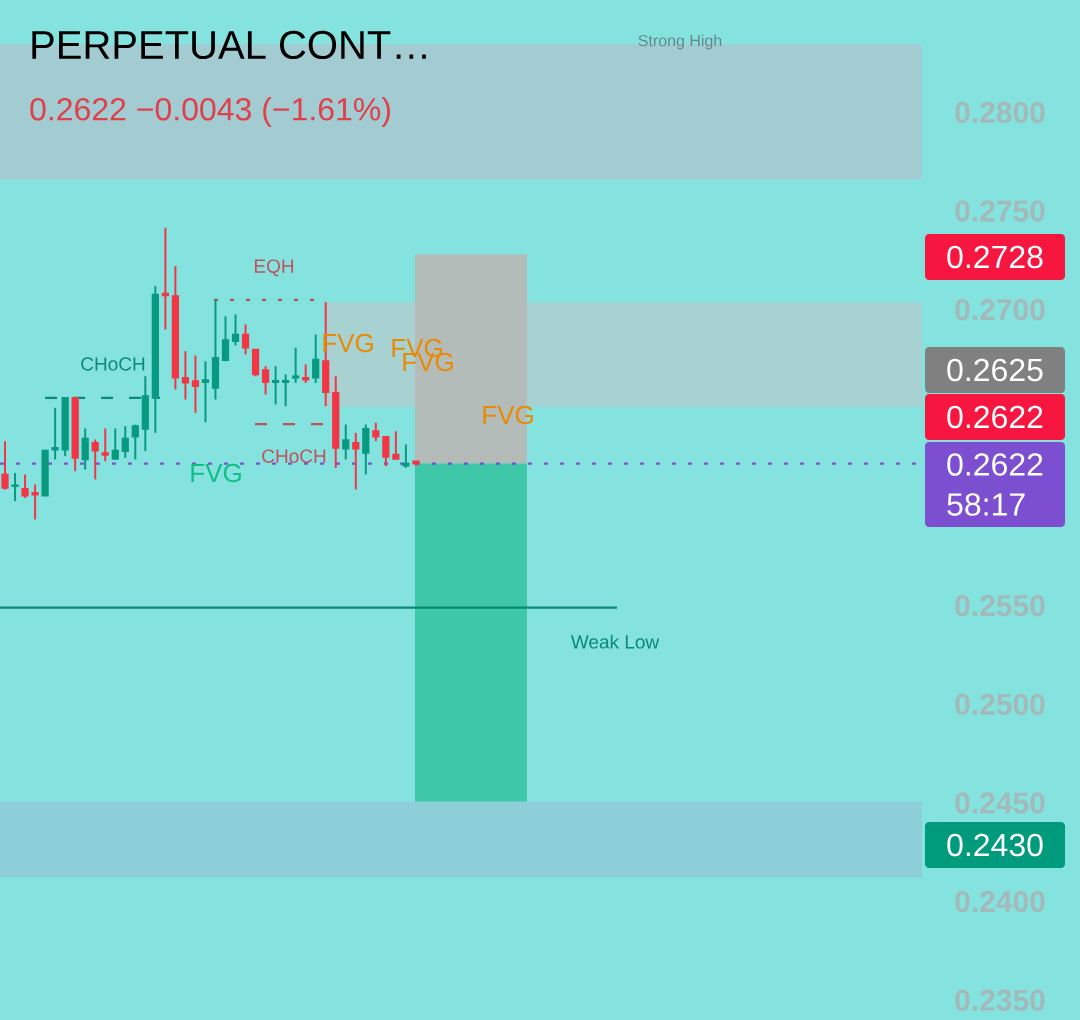 This screenshot has height=1020, width=1080. What do you see at coordinates (995, 370) in the screenshot?
I see `text: 0.2625` at bounding box center [995, 370].